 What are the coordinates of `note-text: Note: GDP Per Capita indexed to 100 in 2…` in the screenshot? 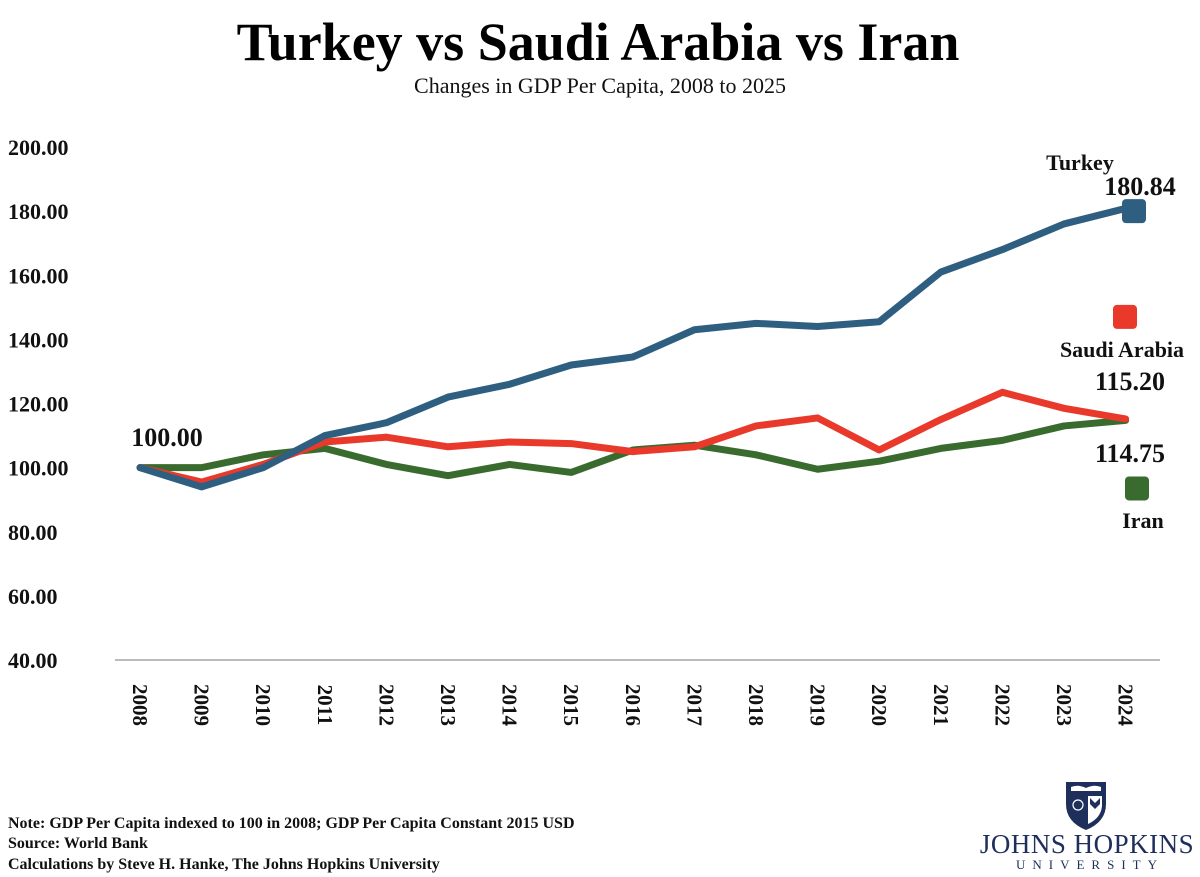 It's located at (291, 823).